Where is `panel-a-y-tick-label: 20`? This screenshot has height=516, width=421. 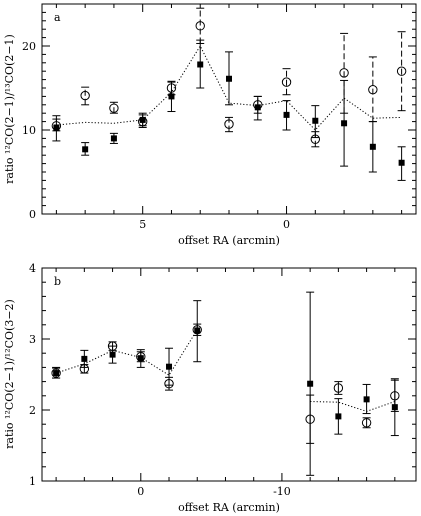
panel-a-y-tick-label: 20 is located at coordinates (29, 46).